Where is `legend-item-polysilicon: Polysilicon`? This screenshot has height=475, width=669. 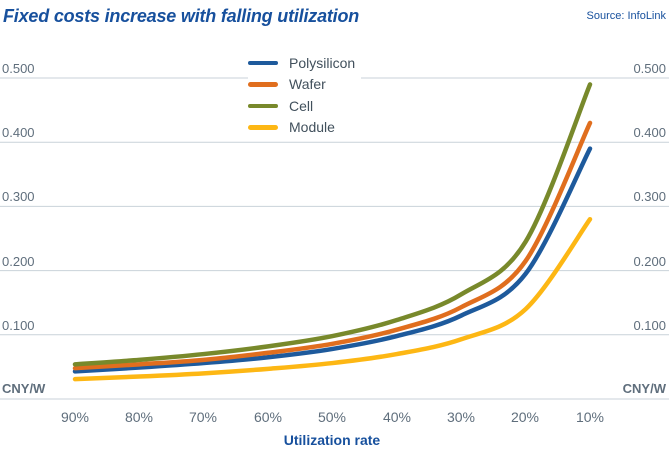
legend-item-polysilicon: Polysilicon is located at coordinates (305, 63).